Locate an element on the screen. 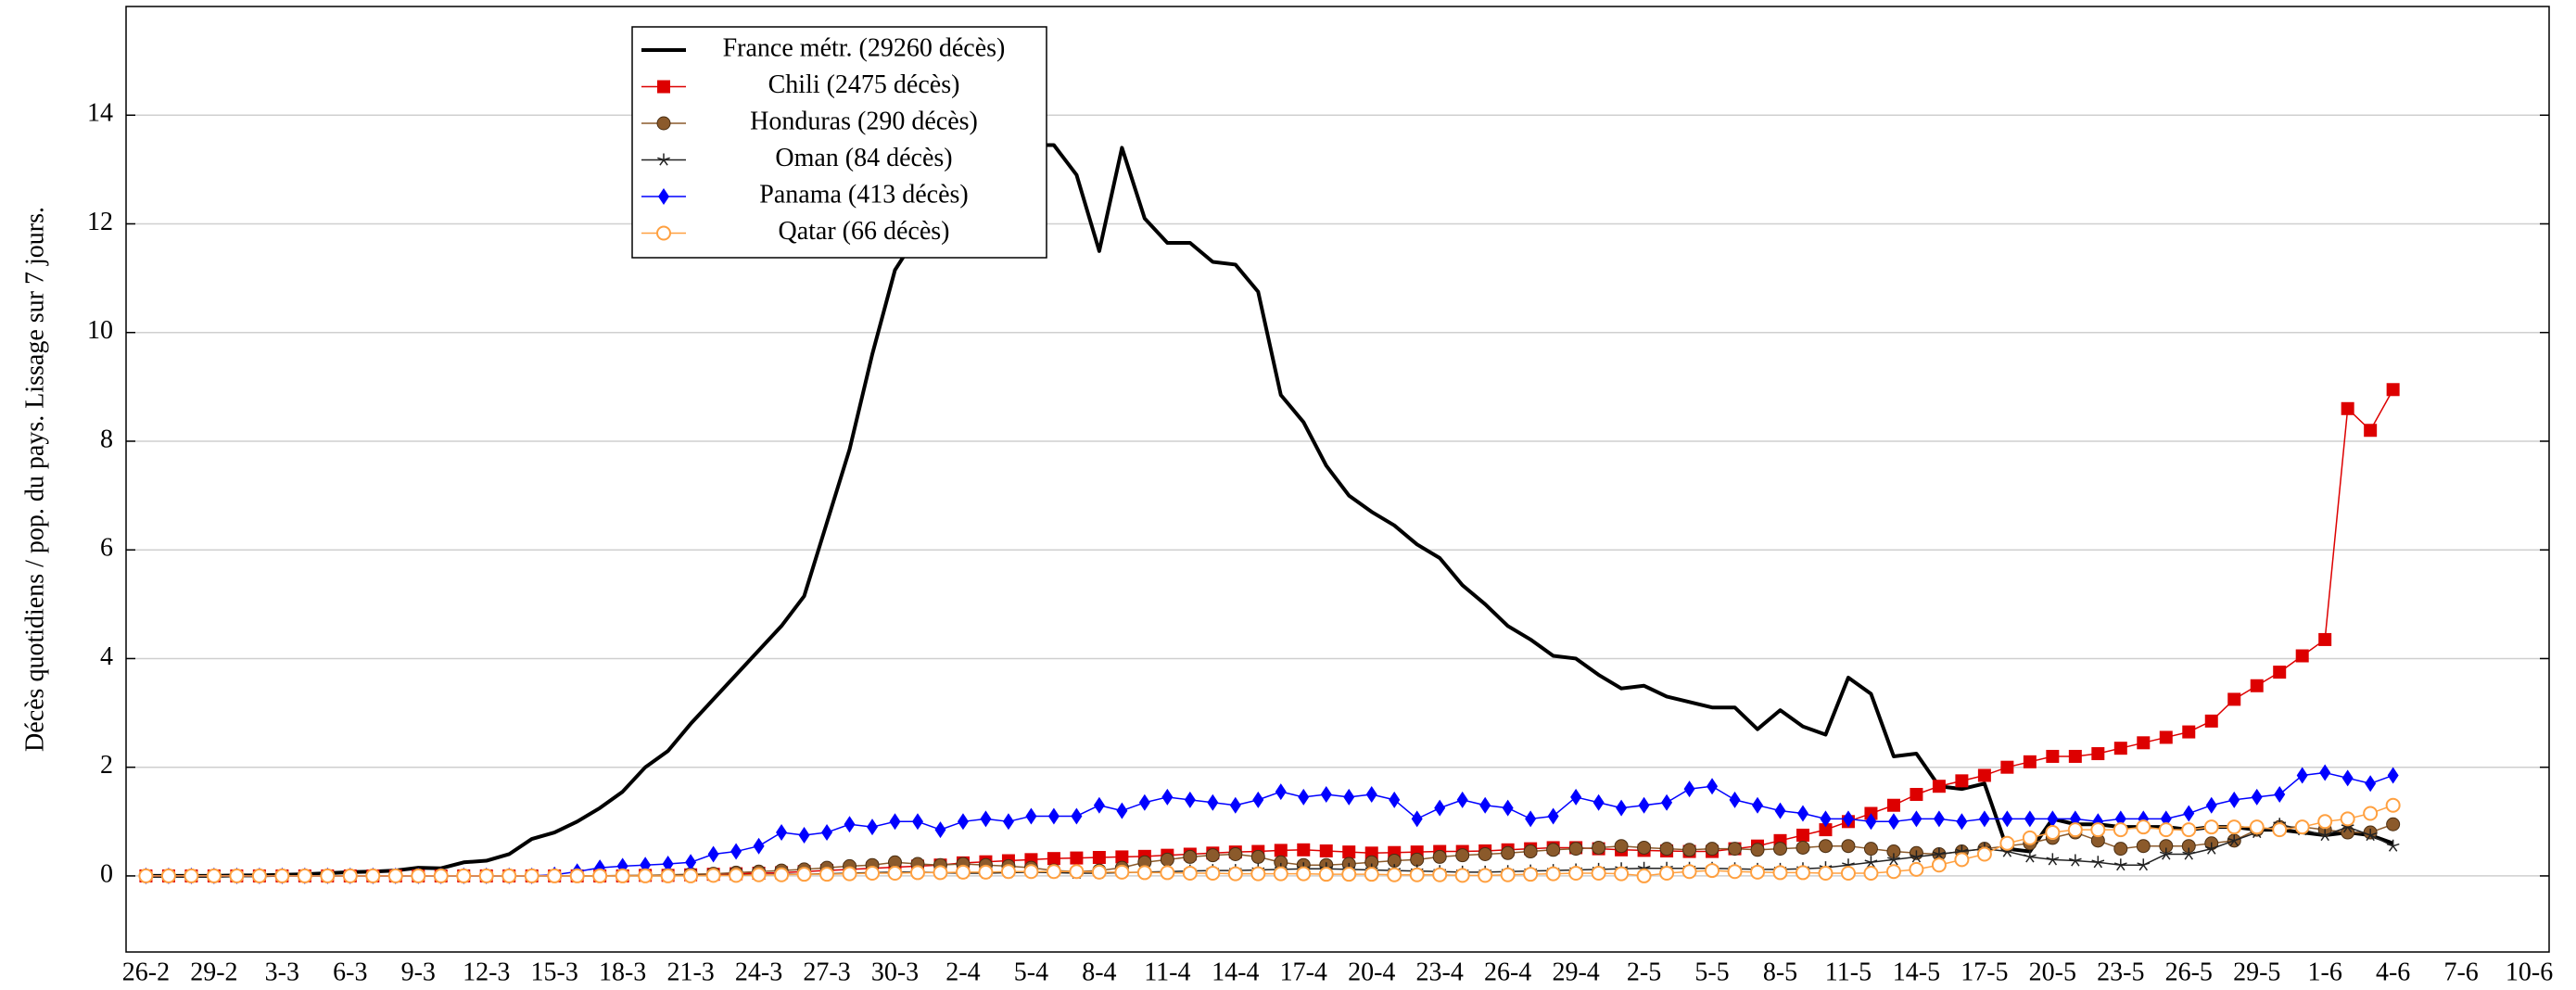  series is located at coordinates (1269, 840).